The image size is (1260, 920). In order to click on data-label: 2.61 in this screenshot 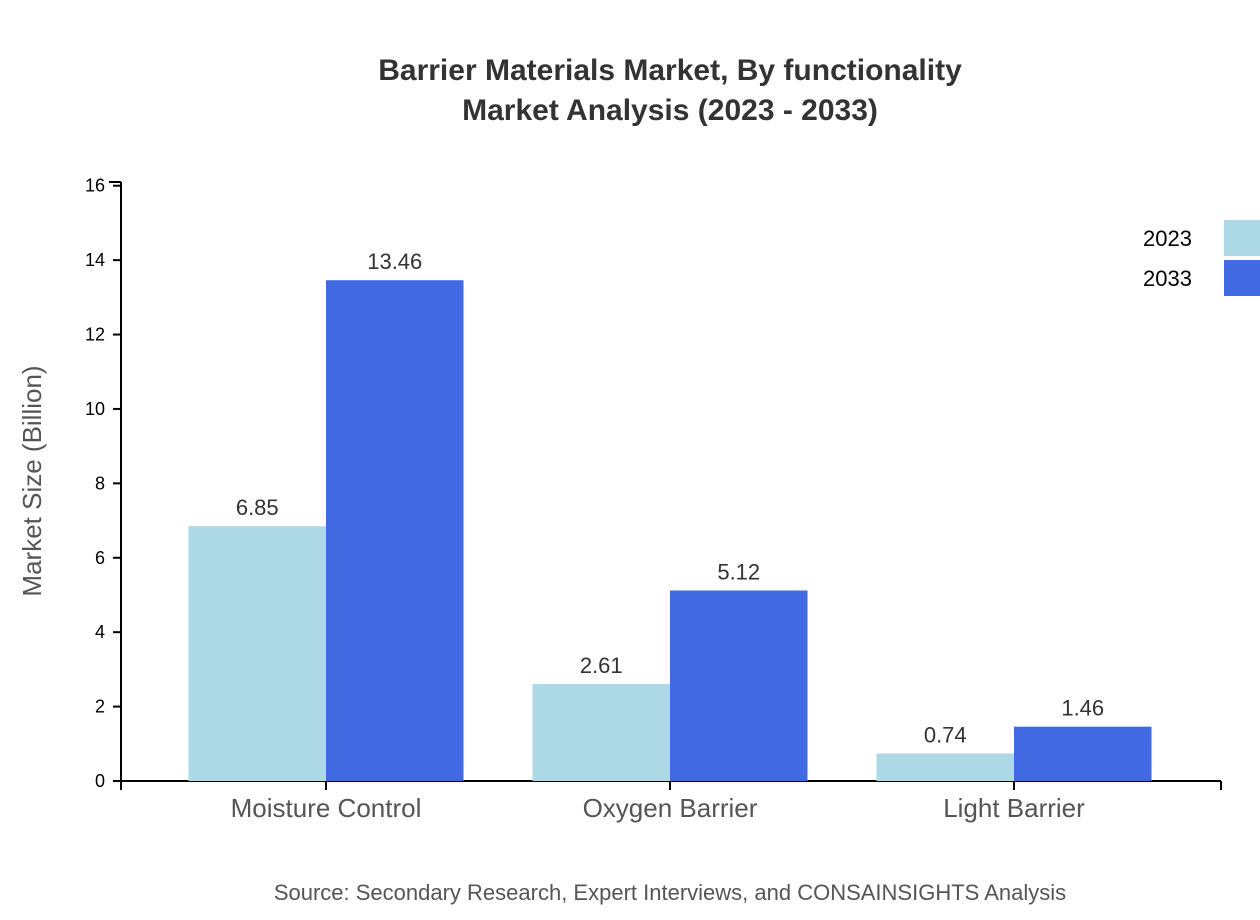, I will do `click(601, 665)`.